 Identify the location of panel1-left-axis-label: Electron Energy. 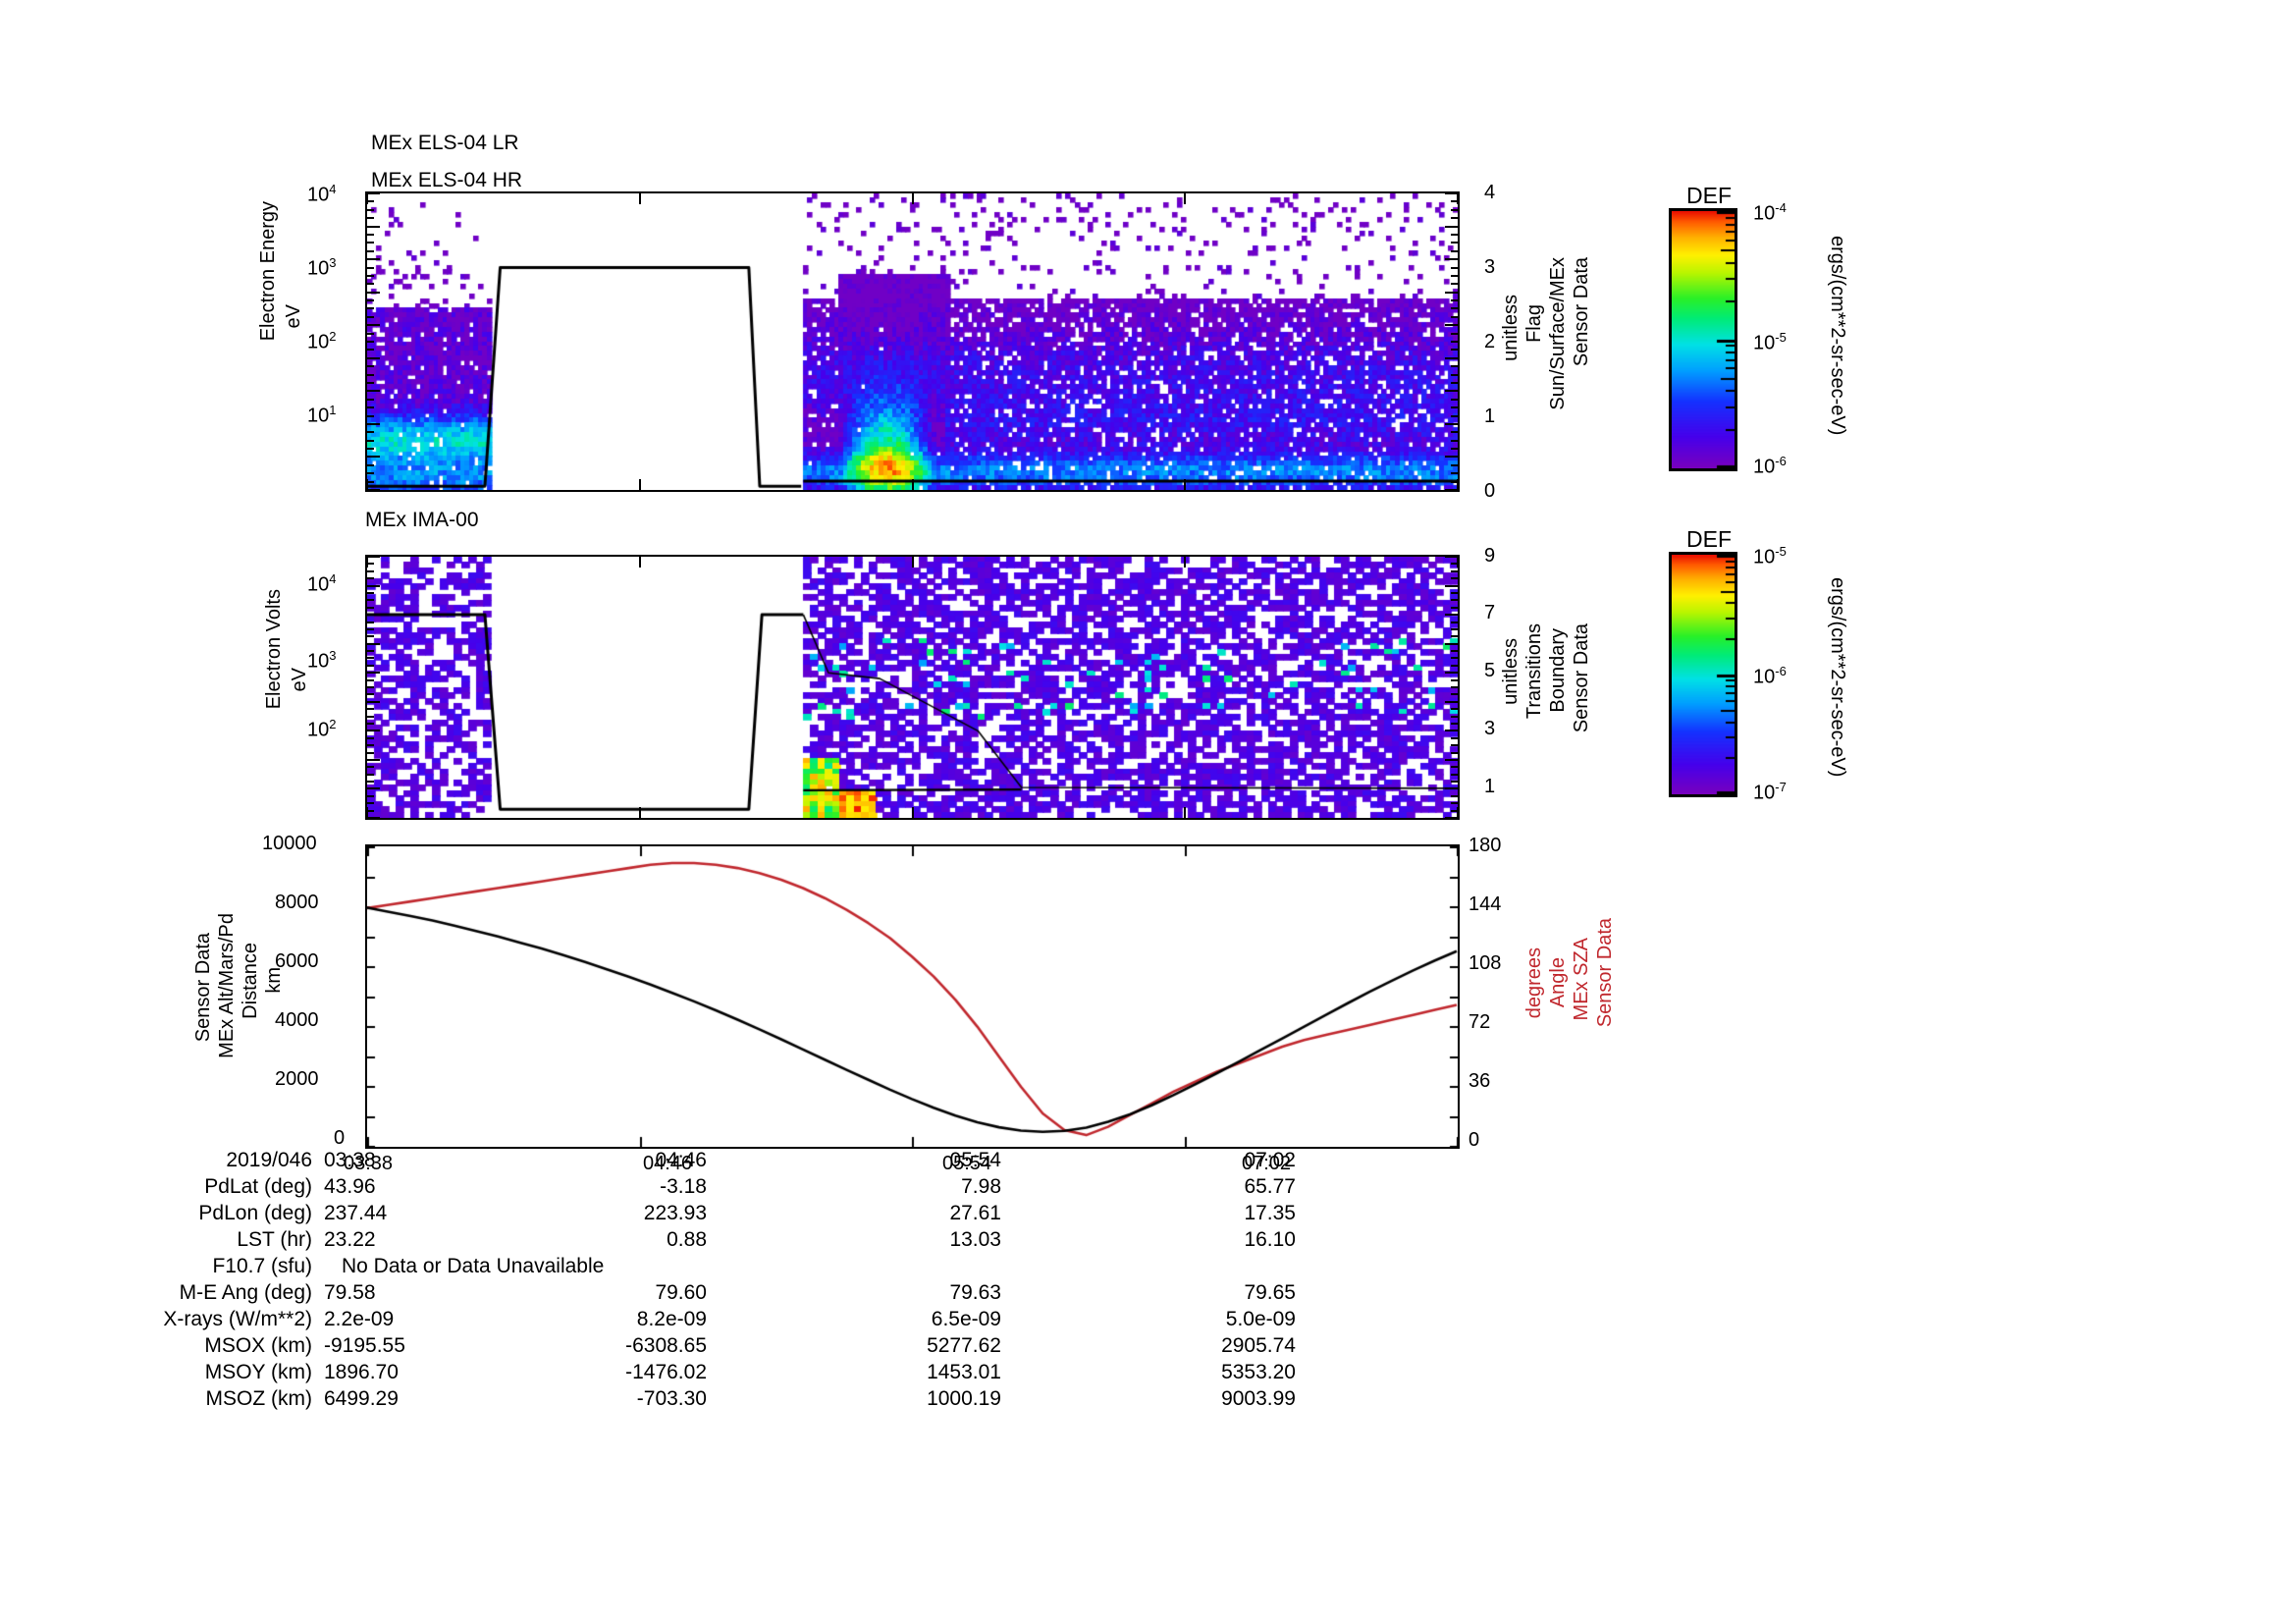
(268, 271).